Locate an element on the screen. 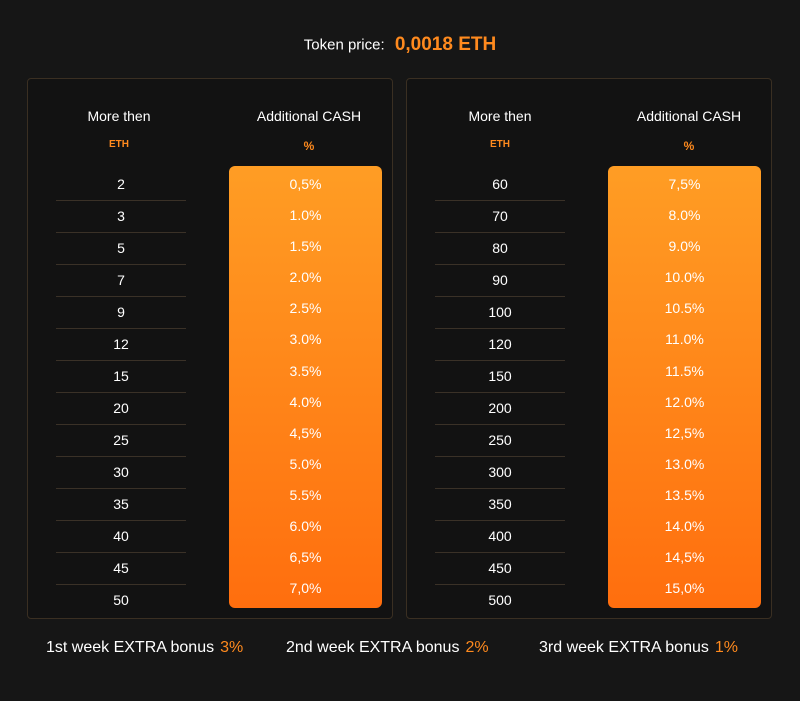 The width and height of the screenshot is (800, 701). eth-threshold-cell: 70 is located at coordinates (500, 217).